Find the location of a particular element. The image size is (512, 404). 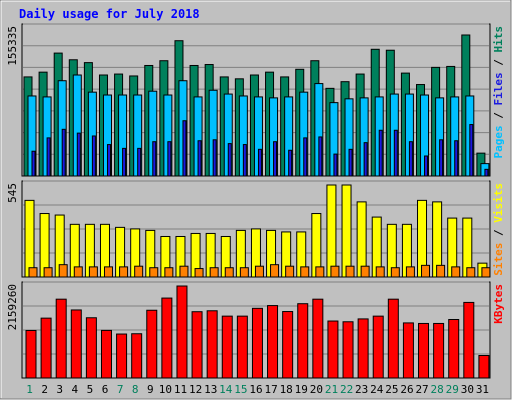

x-tick-label: 18 is located at coordinates (286, 389).